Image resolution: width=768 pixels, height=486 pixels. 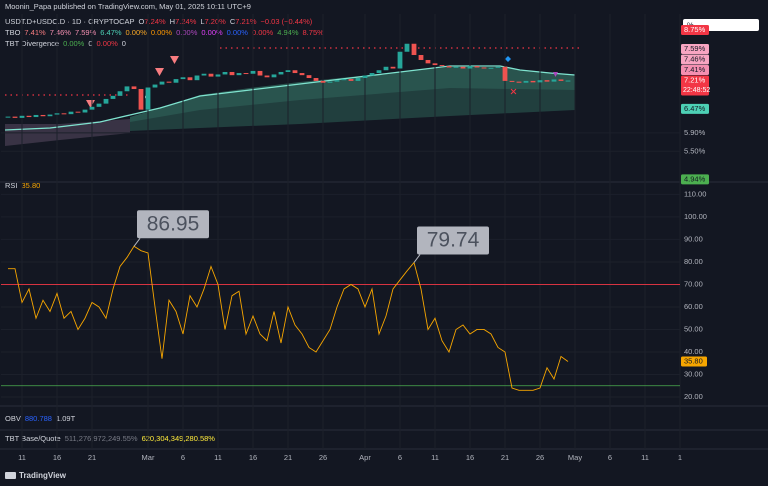 What do you see at coordinates (693, 373) in the screenshot?
I see `y-tick-label: 30.00` at bounding box center [693, 373].